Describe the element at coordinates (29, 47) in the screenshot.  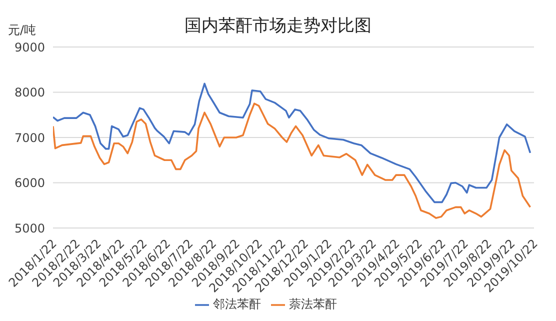
I see `y-tick-label: 9000` at that location.